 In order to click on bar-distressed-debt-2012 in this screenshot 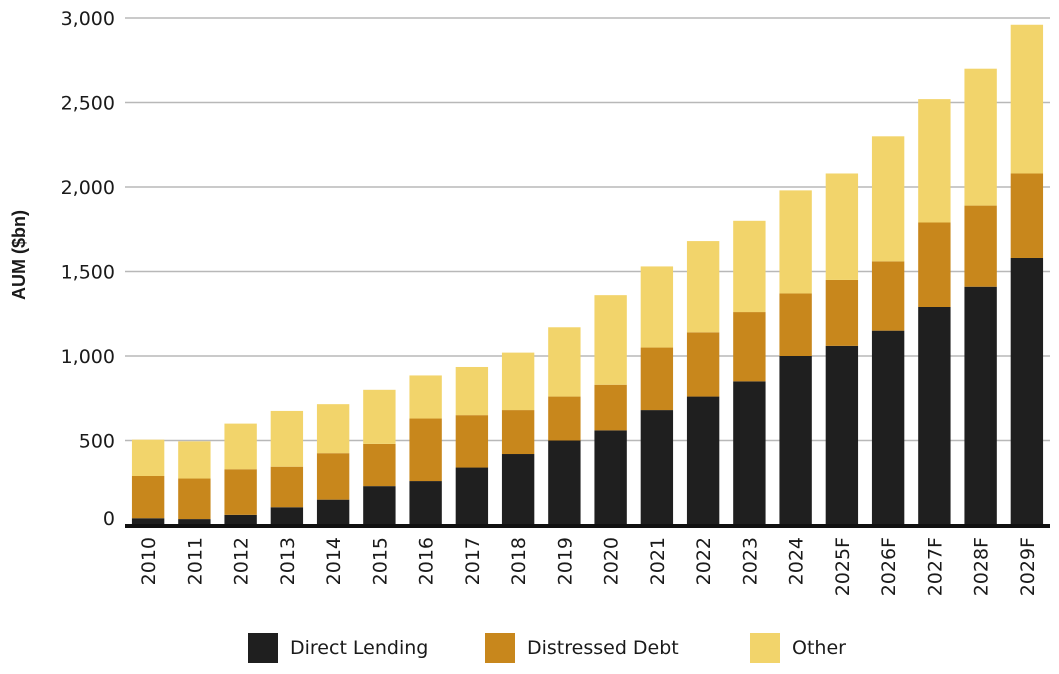, I will do `click(240, 492)`.